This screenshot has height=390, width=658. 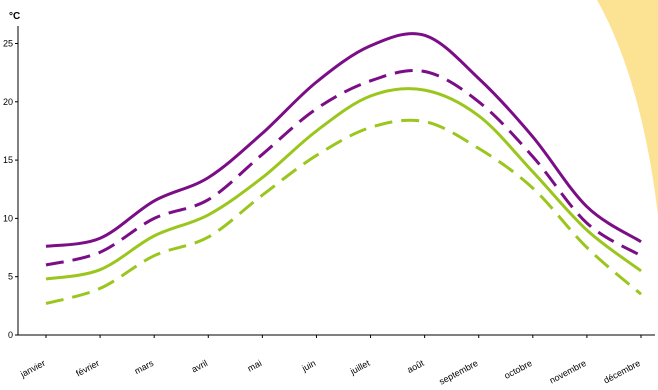 What do you see at coordinates (255, 366) in the screenshot?
I see `x-tick-label: mai` at bounding box center [255, 366].